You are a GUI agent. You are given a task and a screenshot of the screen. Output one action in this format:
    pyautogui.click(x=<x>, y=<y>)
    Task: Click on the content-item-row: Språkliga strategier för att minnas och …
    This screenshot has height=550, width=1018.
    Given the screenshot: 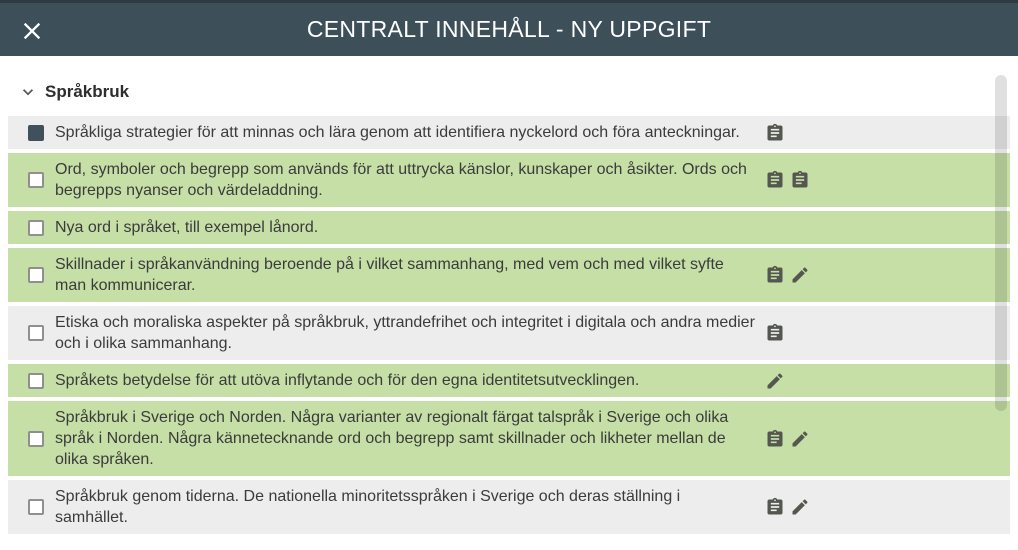 What is the action you would take?
    pyautogui.click(x=509, y=132)
    